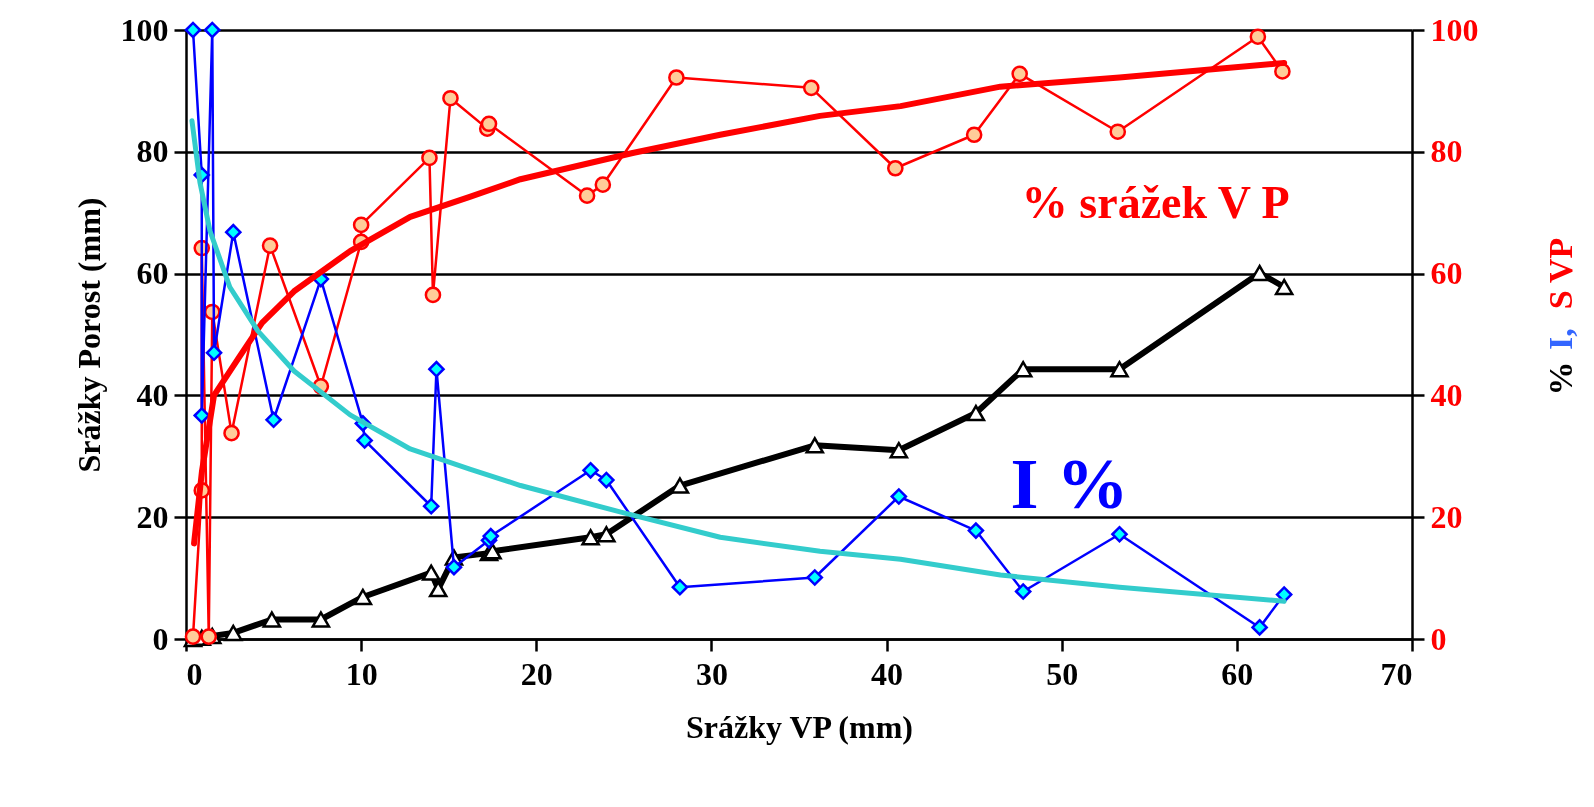  What do you see at coordinates (1069, 484) in the screenshot?
I see `series-label: I %` at bounding box center [1069, 484].